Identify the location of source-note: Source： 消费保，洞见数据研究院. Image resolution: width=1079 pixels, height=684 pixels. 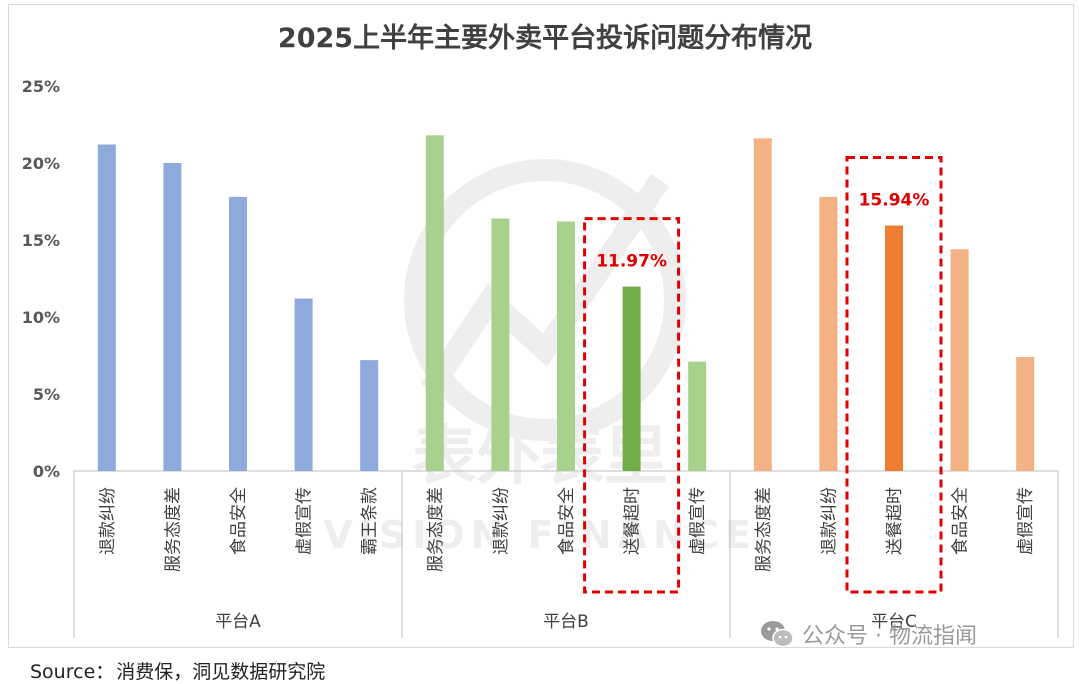
(177, 670).